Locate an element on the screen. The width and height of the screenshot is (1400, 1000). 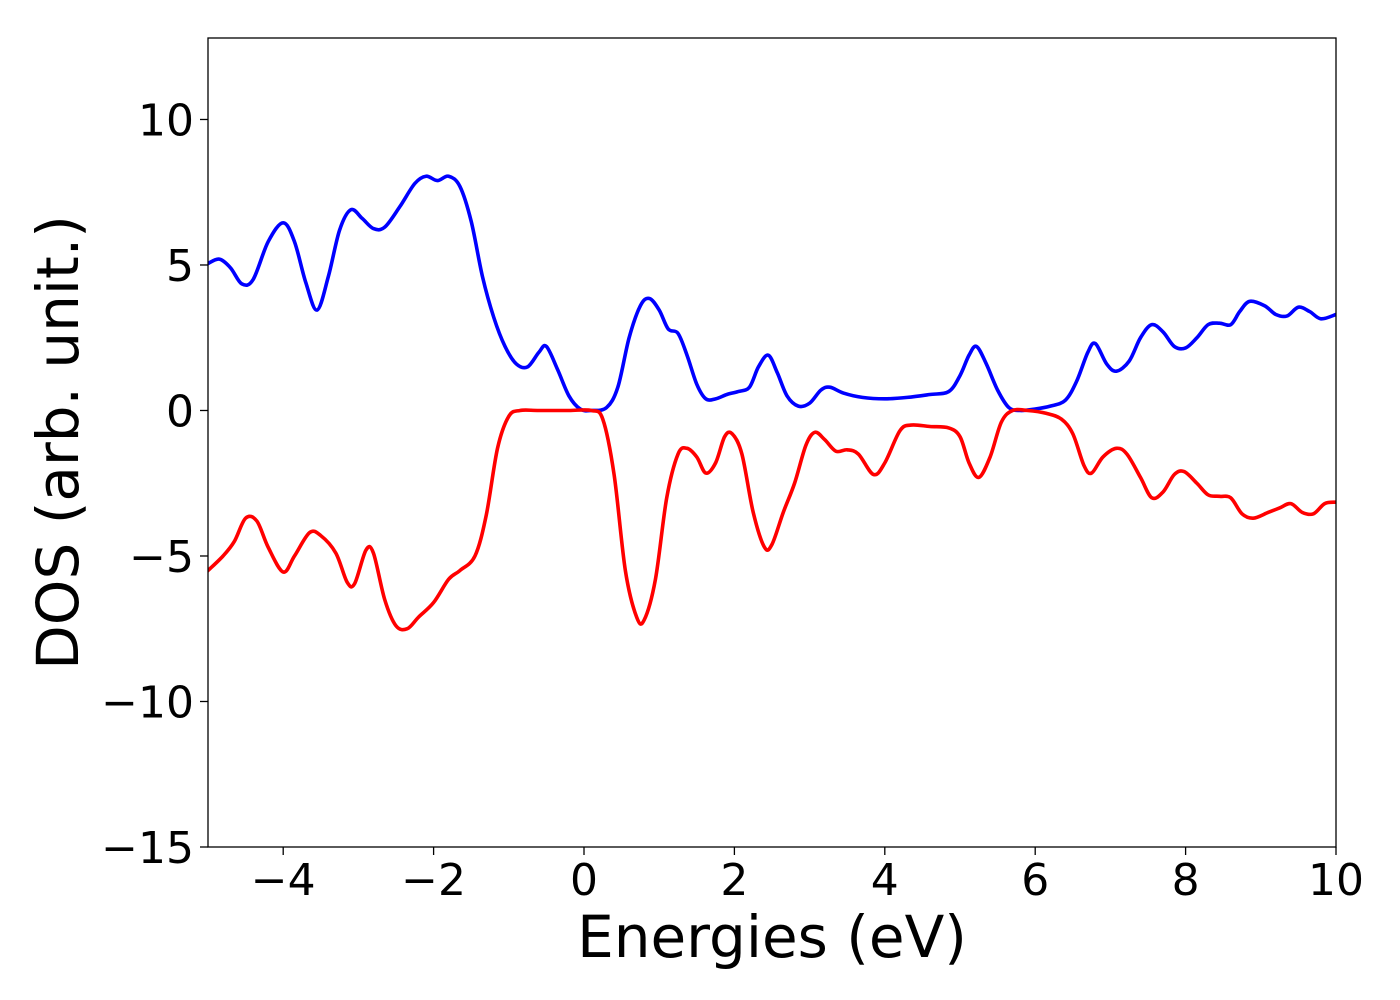
y-tick-label: −5 is located at coordinates (161, 557).